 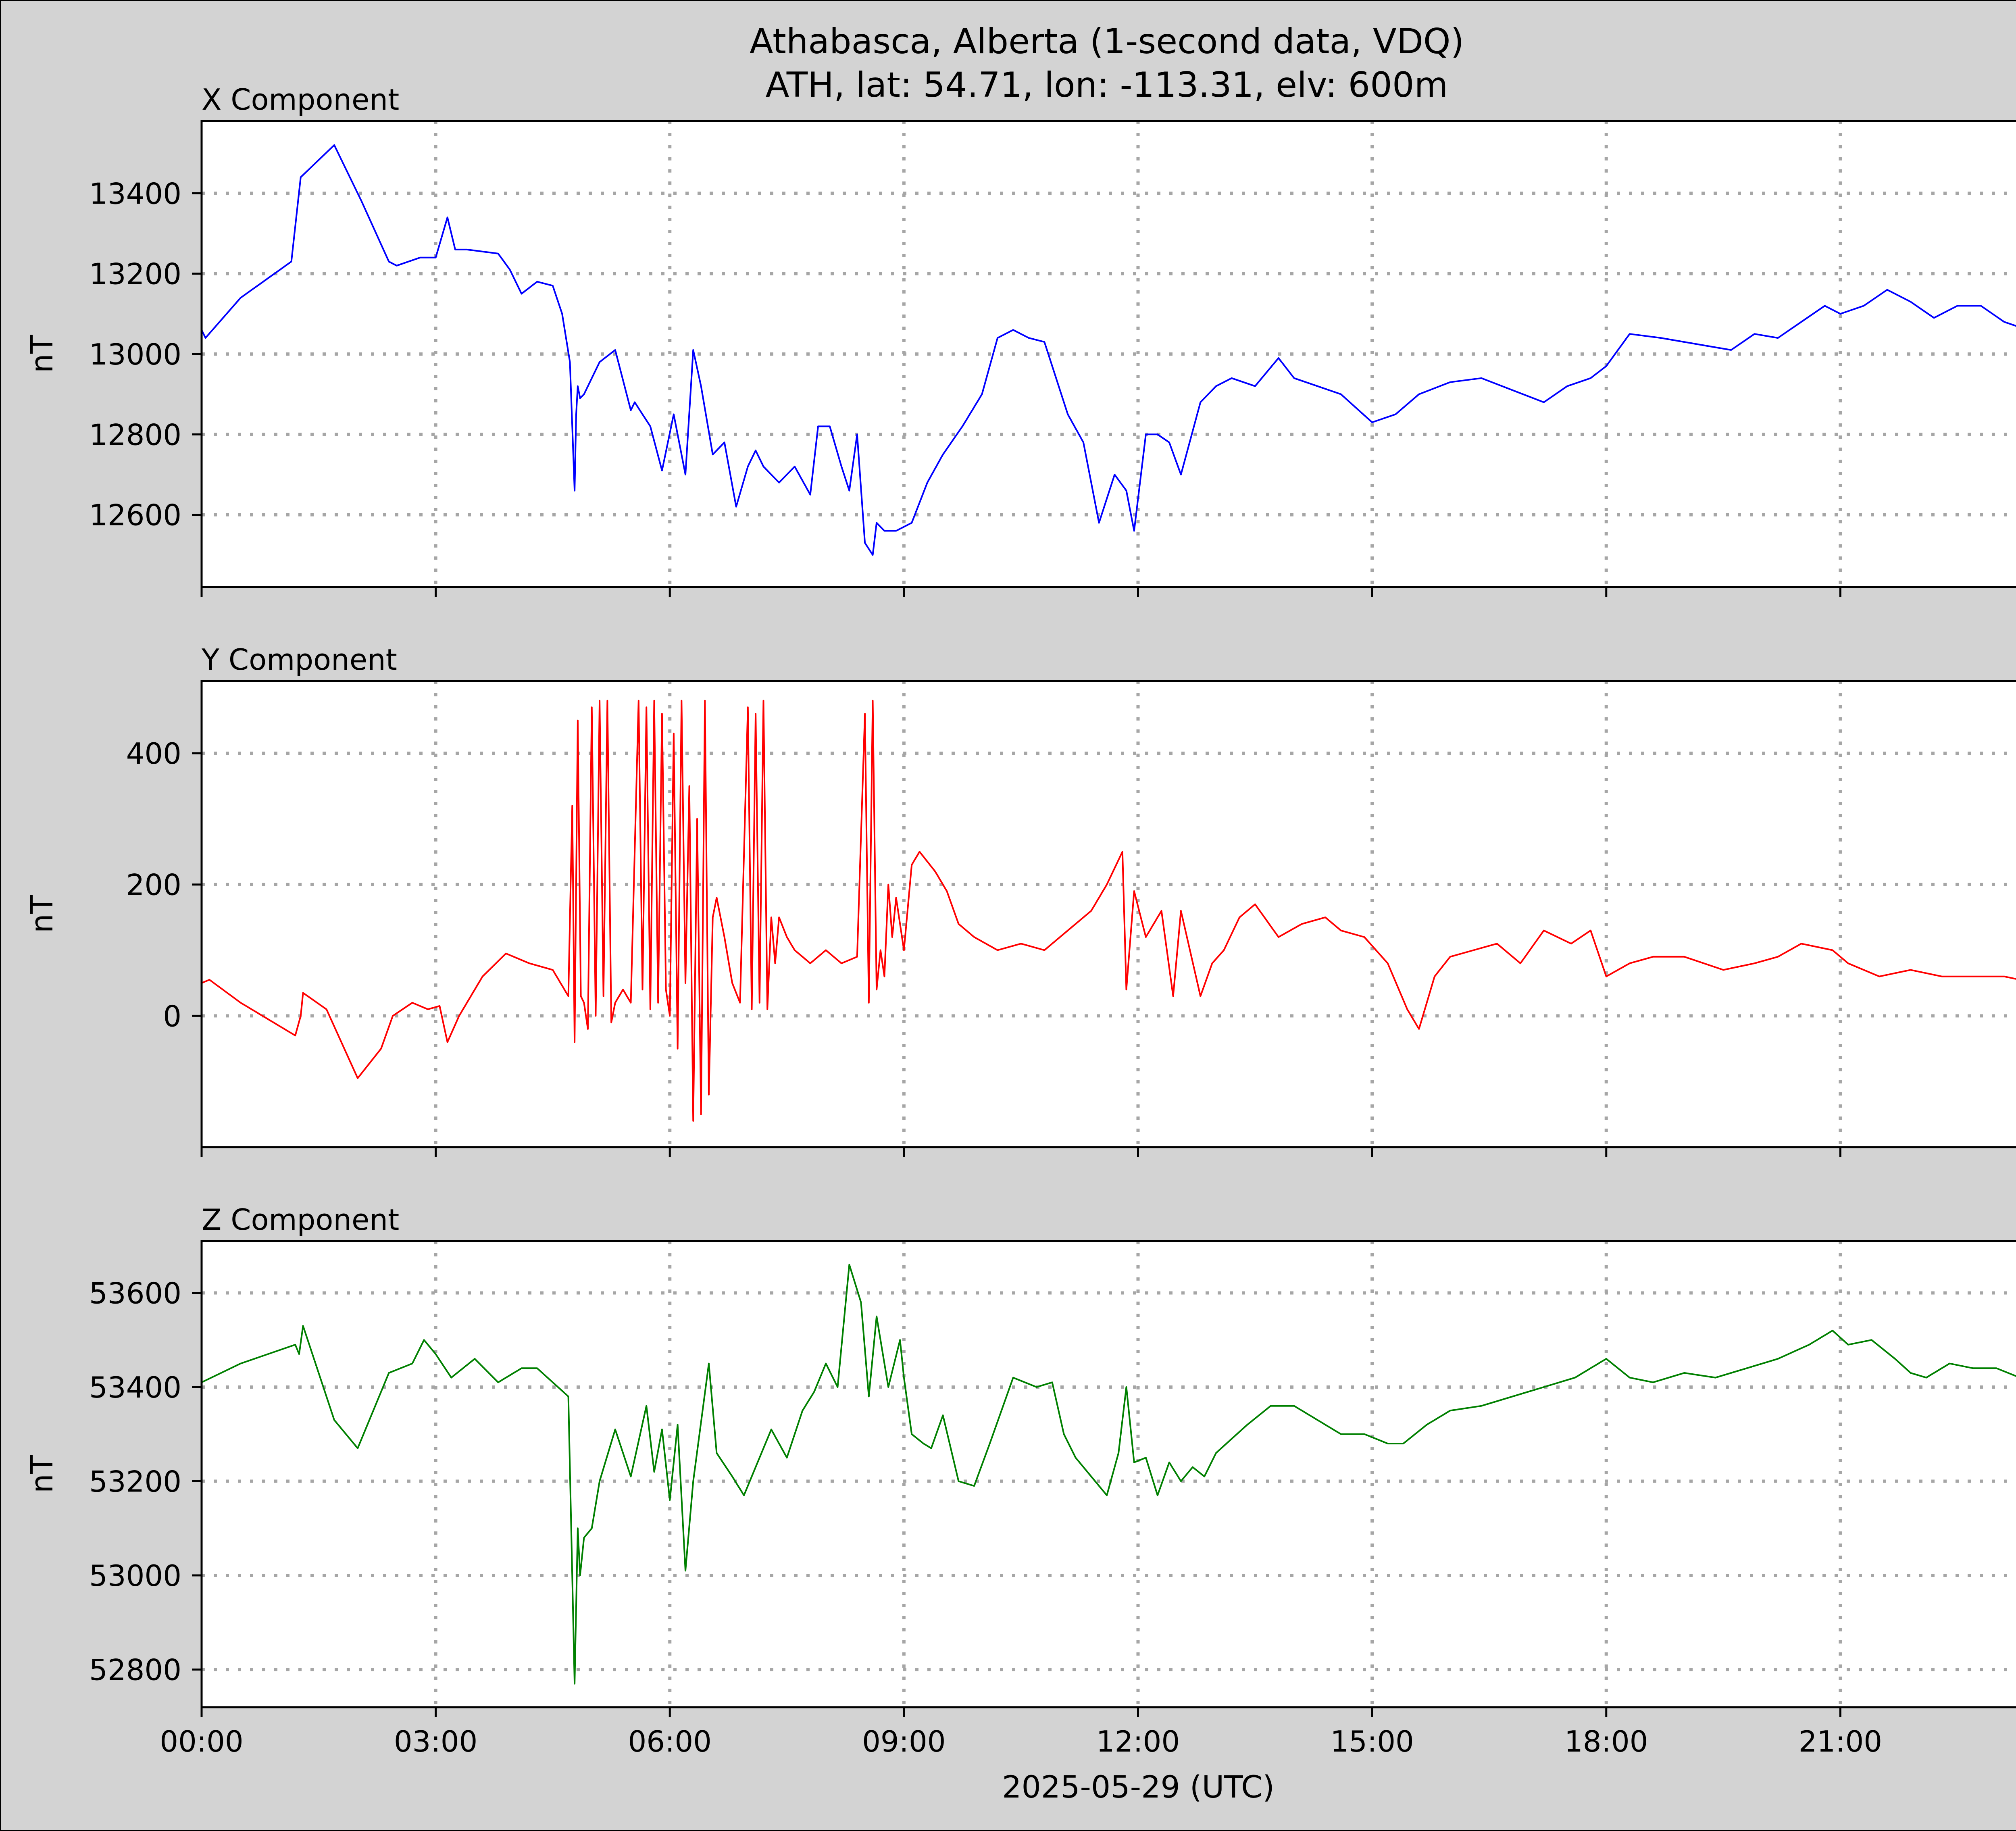 What do you see at coordinates (135, 1293) in the screenshot?
I see `z-component-ytick-label-4: 53600` at bounding box center [135, 1293].